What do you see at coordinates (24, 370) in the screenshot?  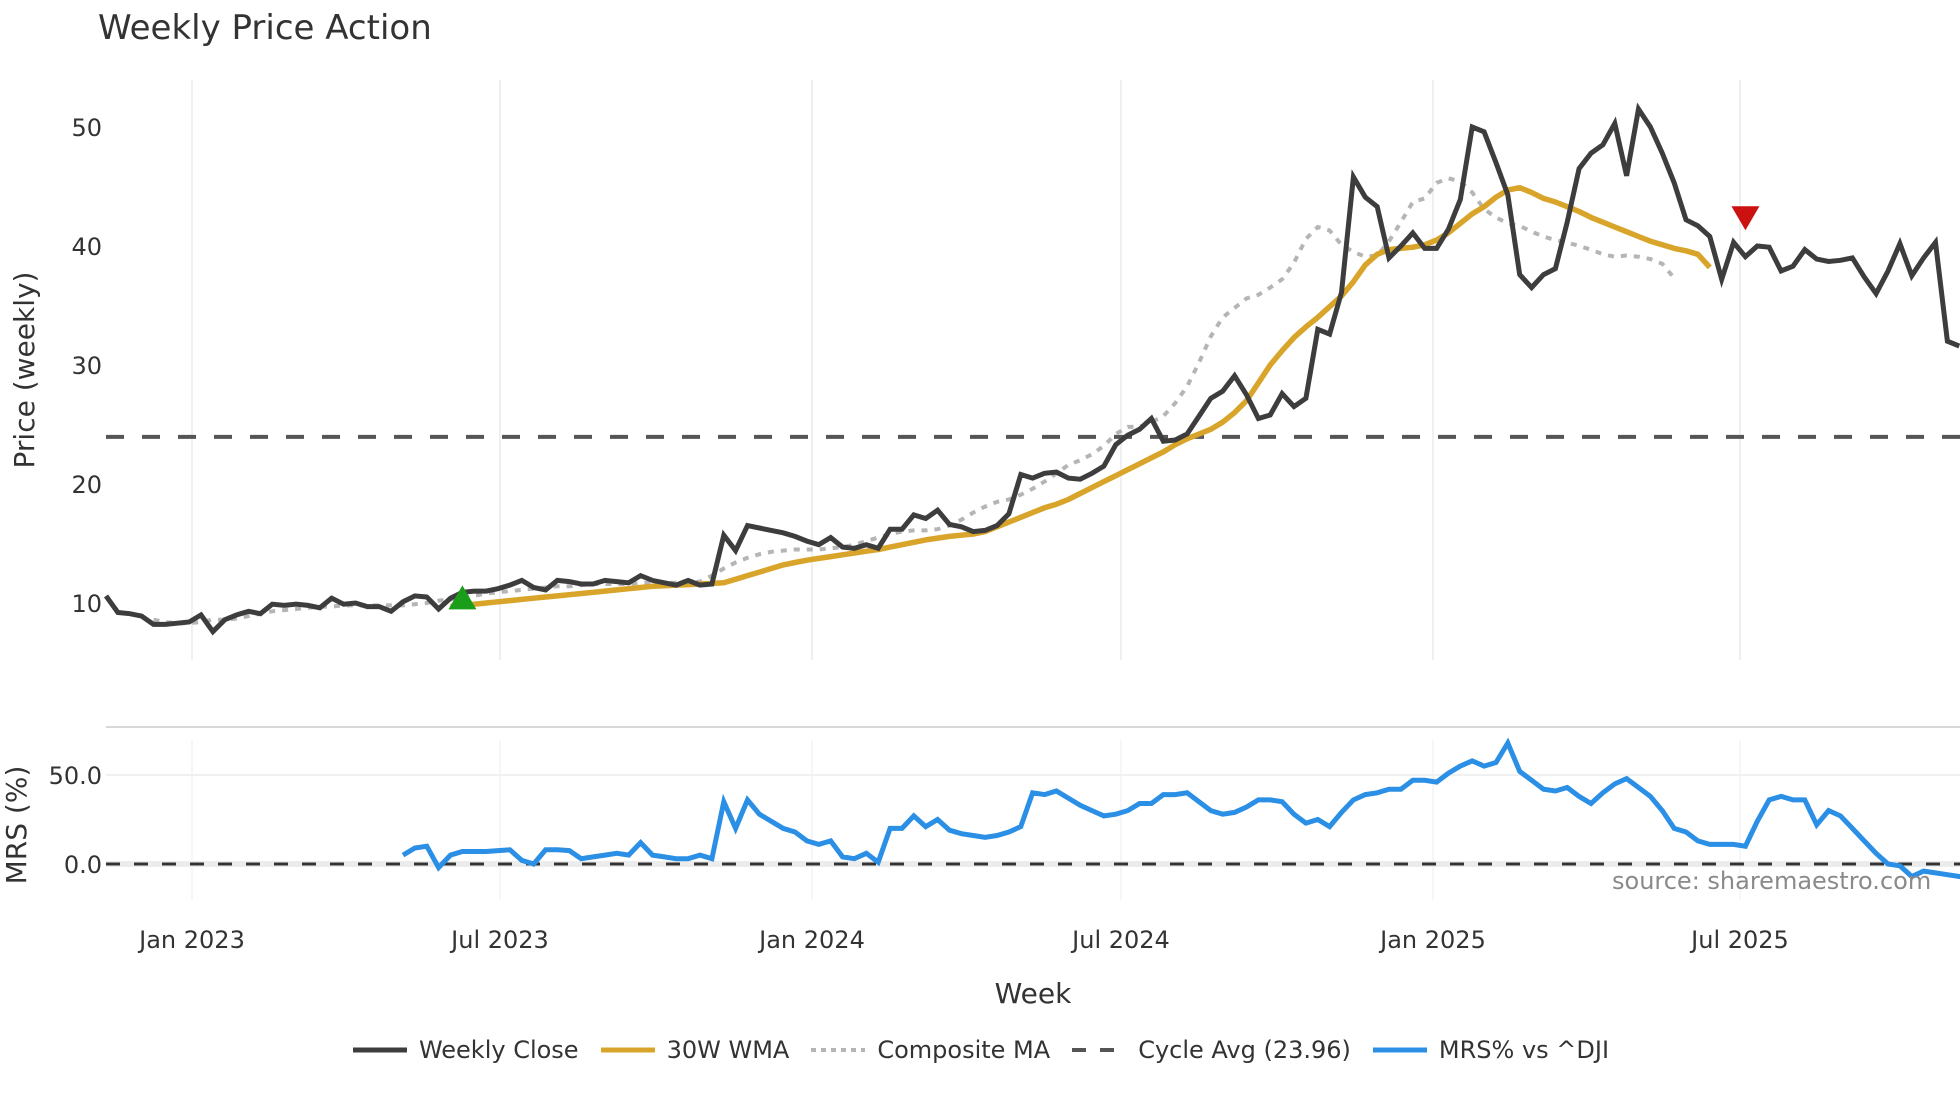 I see `price-y-axis-title: Price (weekly)` at bounding box center [24, 370].